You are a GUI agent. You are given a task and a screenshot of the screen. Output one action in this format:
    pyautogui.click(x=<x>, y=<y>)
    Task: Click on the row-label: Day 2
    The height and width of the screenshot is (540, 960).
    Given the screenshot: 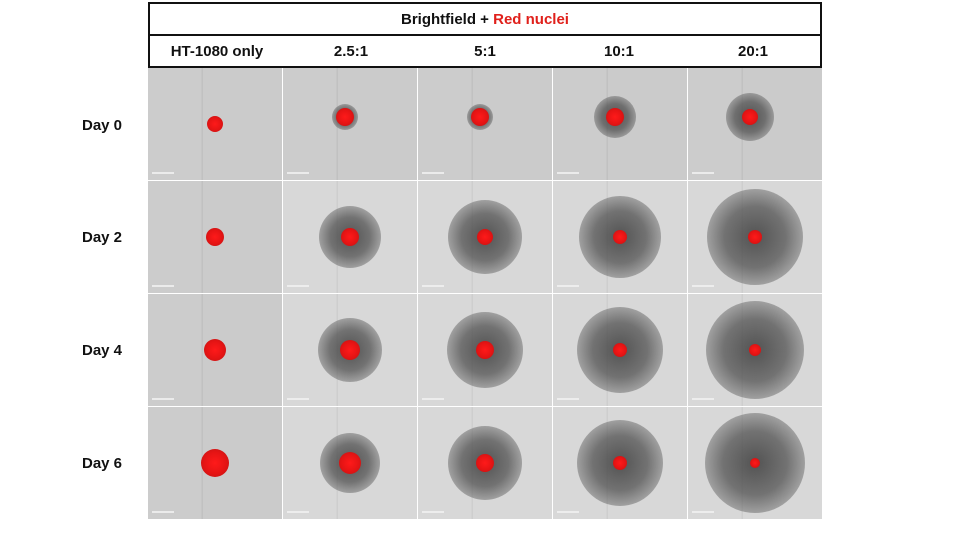 What is the action you would take?
    pyautogui.click(x=102, y=237)
    